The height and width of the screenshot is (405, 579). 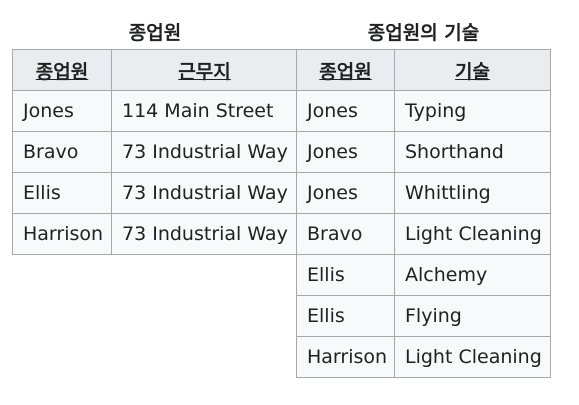 I want to click on column-header-skill: 기술, so click(x=472, y=70).